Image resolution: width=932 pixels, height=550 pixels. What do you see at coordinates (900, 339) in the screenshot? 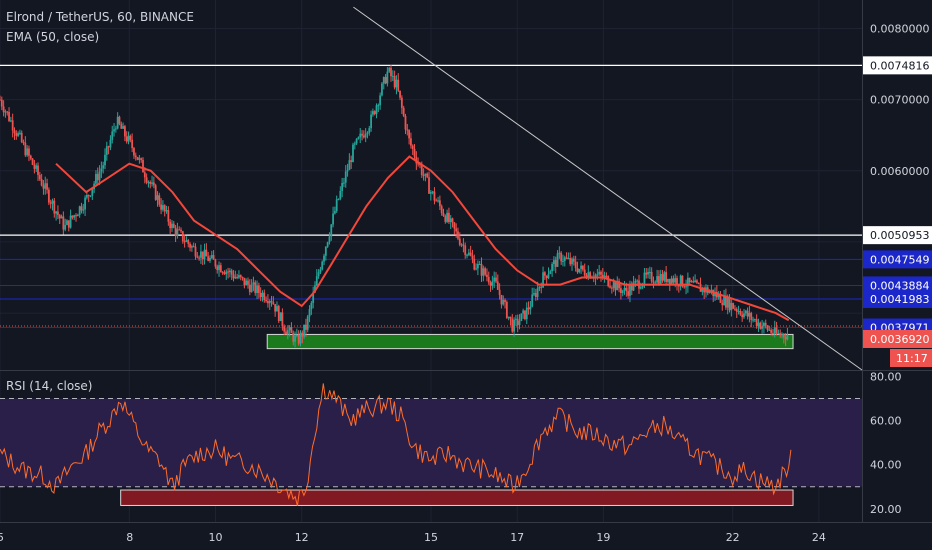
I see `last-price-label: 0.0036920` at bounding box center [900, 339].